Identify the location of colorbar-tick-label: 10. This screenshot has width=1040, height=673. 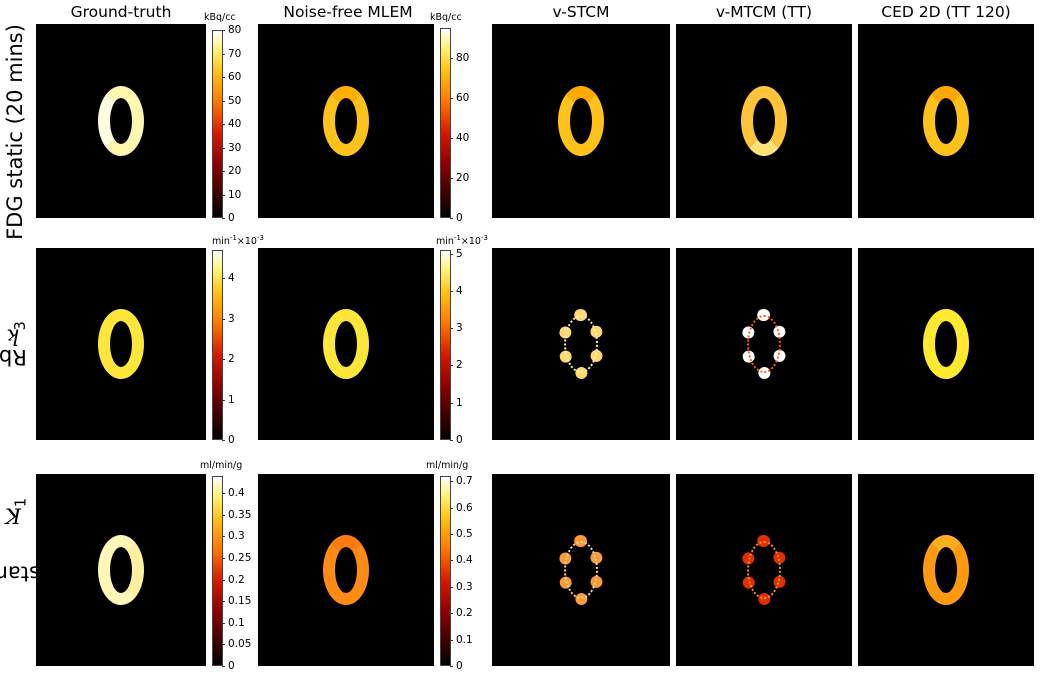
(231, 194).